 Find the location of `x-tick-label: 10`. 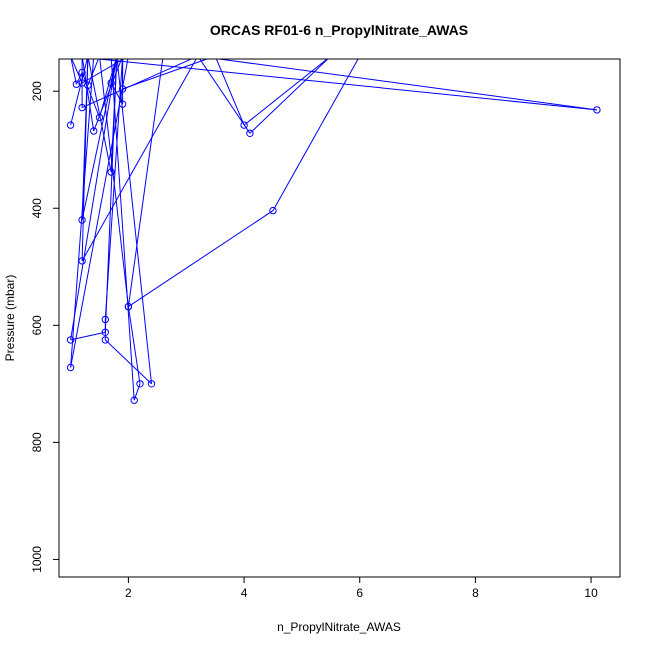

x-tick-label: 10 is located at coordinates (591, 593).